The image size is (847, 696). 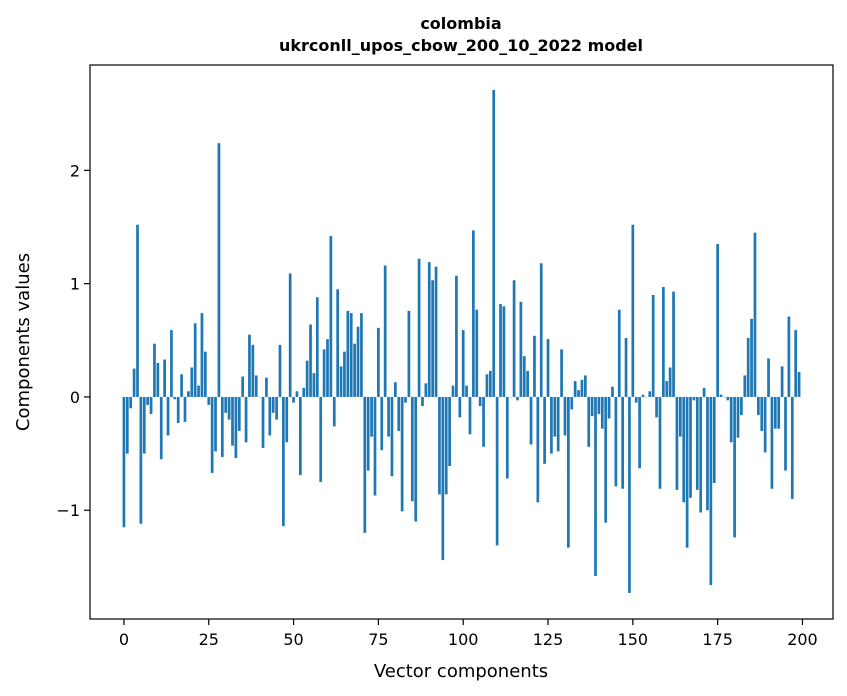 What do you see at coordinates (75, 397) in the screenshot?
I see `y-tick-label: 0` at bounding box center [75, 397].